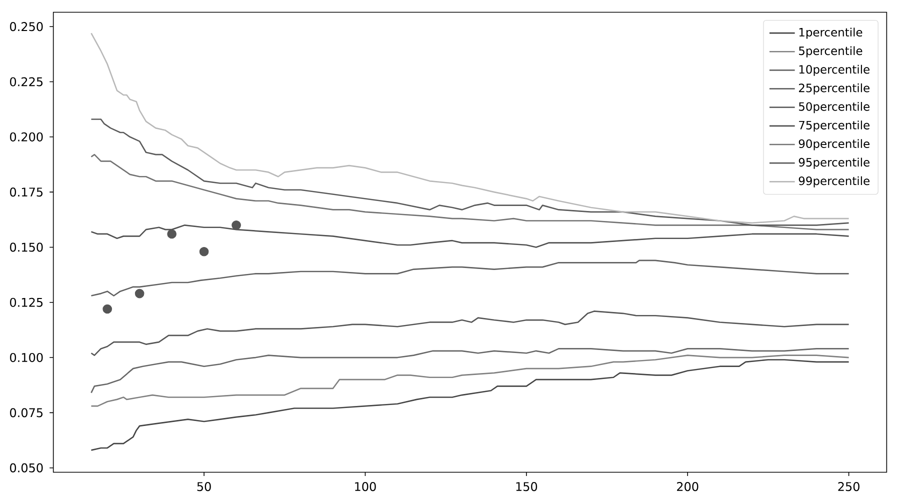 The image size is (900, 498). Describe the element at coordinates (26, 467) in the screenshot. I see `y-tick-label: 0.050` at that location.